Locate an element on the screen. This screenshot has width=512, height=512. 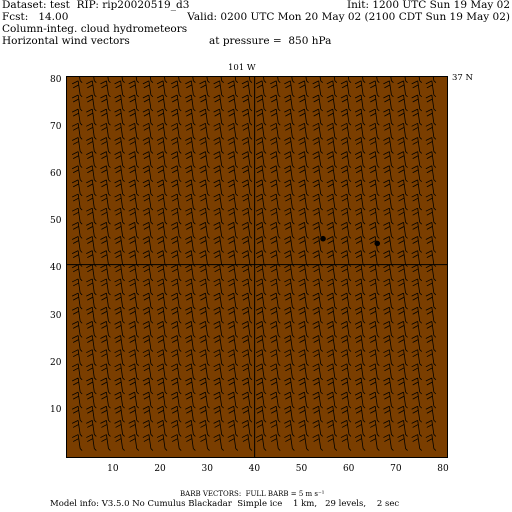
location-marker is located at coordinates (377, 243).